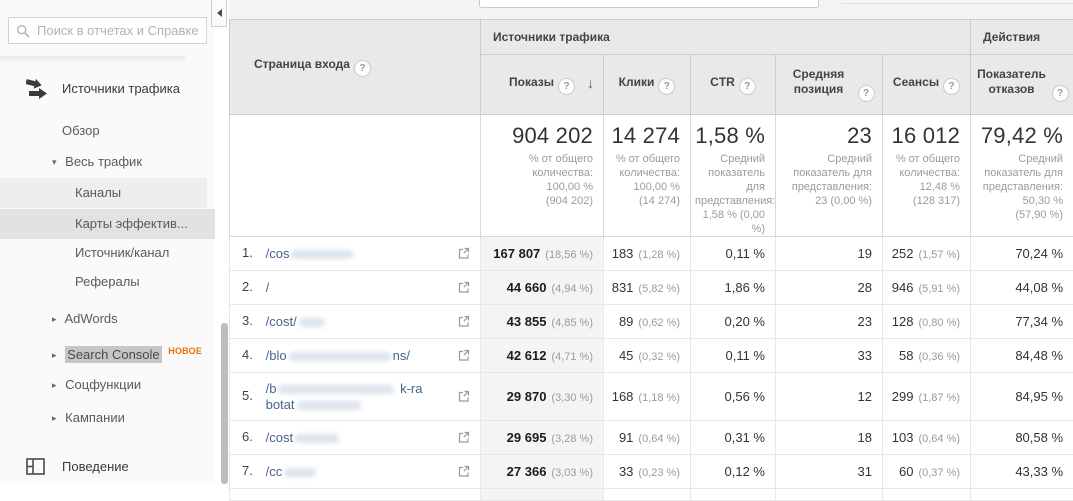  I want to click on sidebar-scrollbar, so click(224, 403).